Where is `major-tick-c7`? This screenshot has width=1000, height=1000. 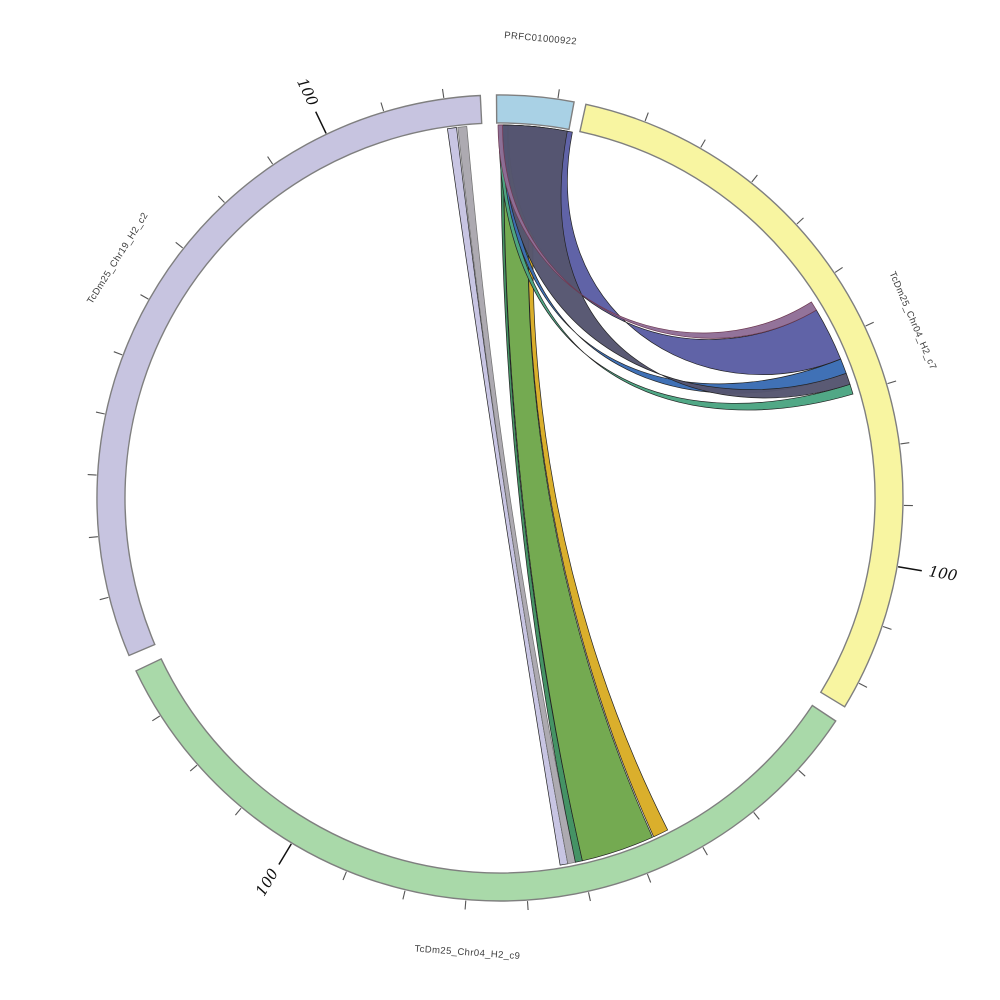 major-tick-c7 is located at coordinates (909, 569).